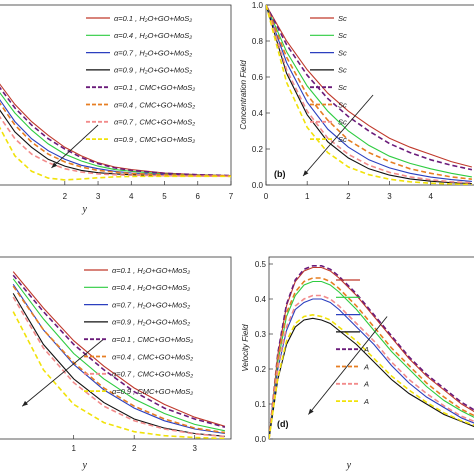 The height and width of the screenshot is (474, 474). I want to click on y-tick-label-d-3: 0.3, so click(261, 334).